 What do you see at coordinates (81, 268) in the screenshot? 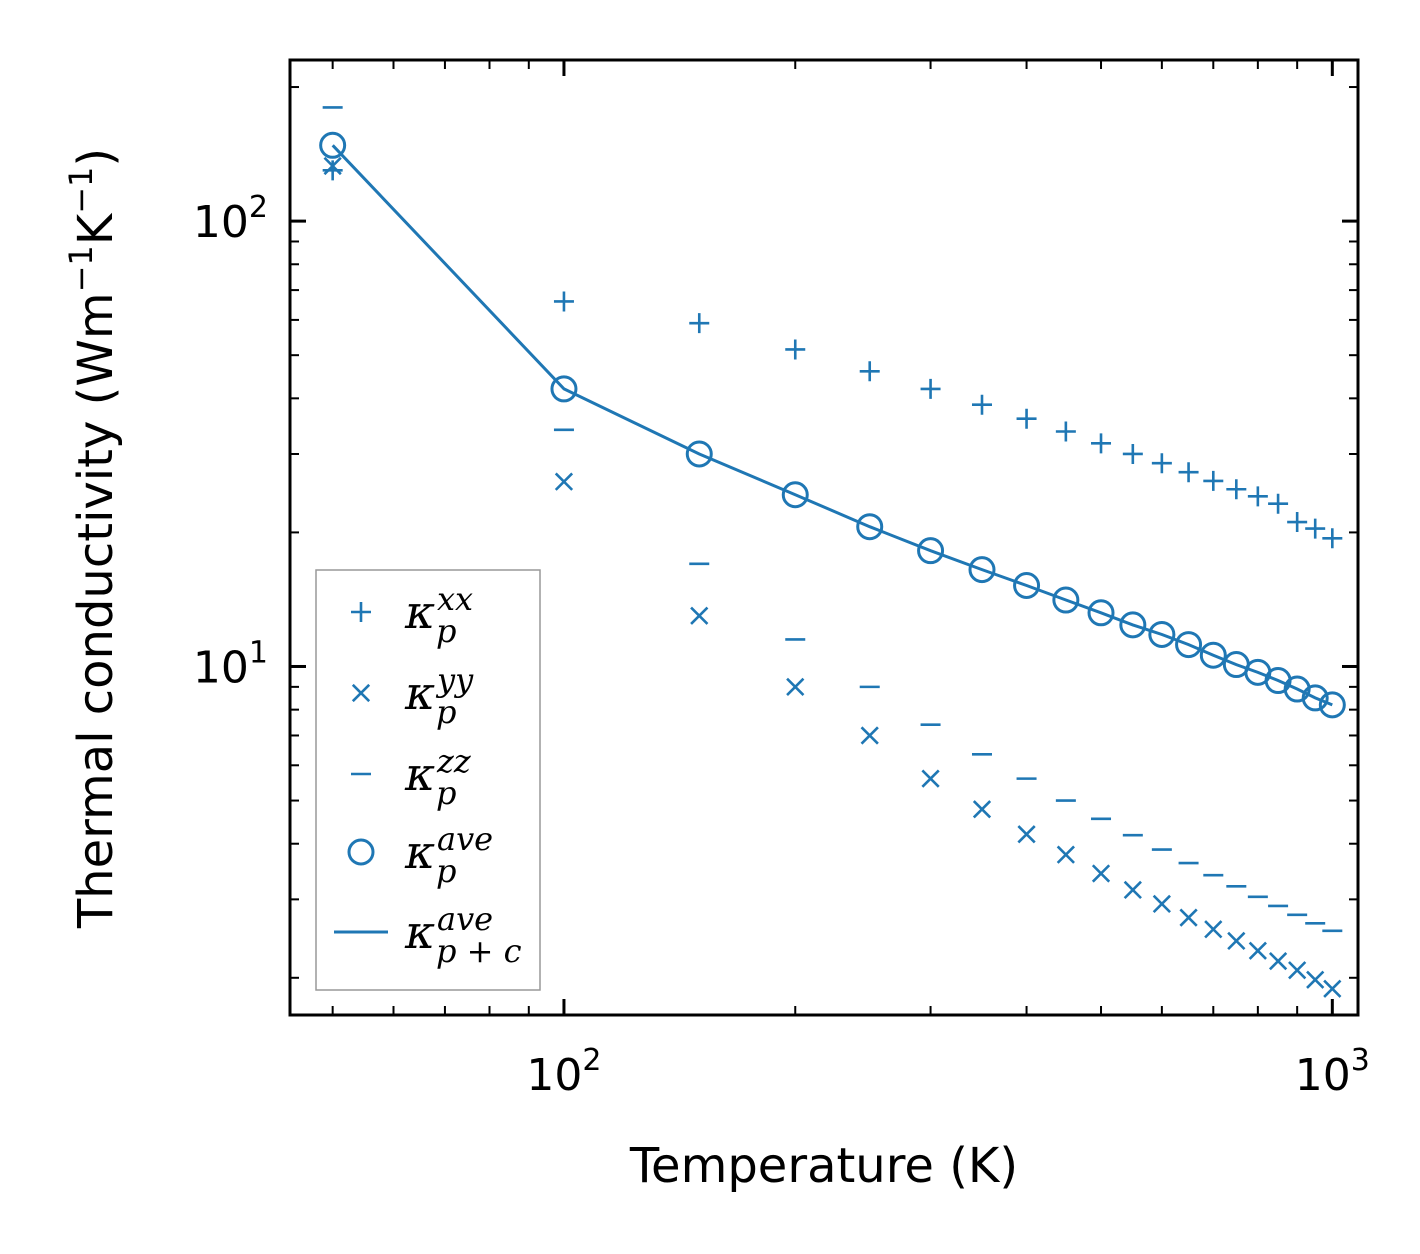
I see `y-axis-label-sup1: −1` at bounding box center [81, 268].